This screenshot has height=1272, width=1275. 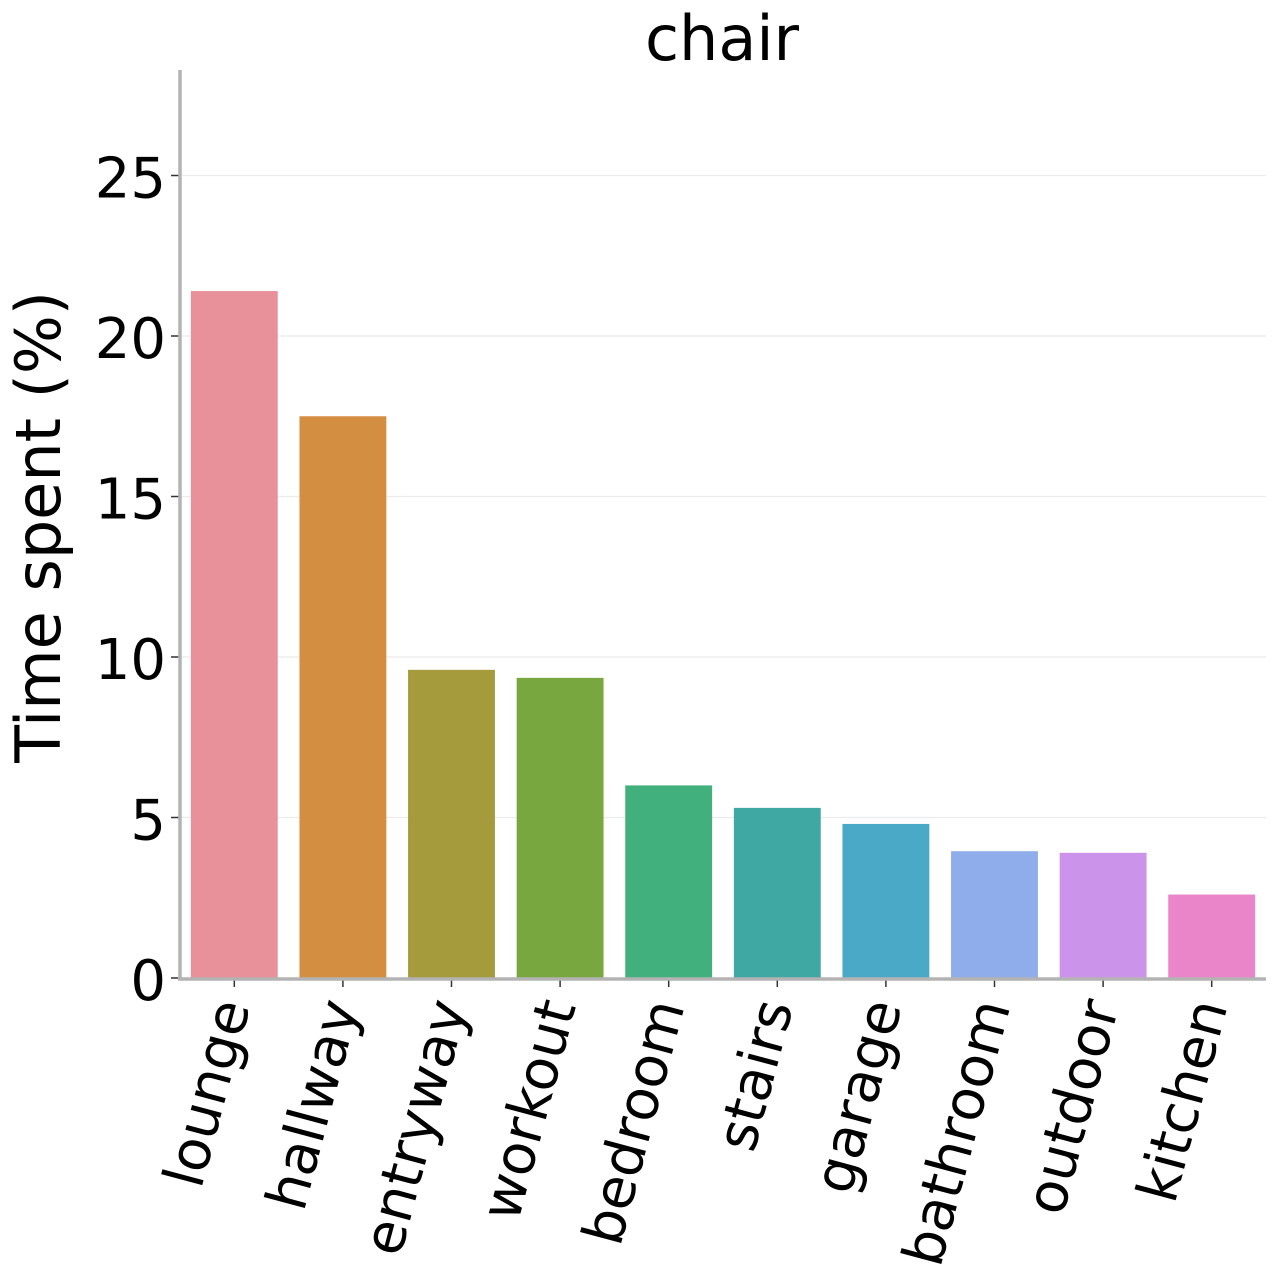 I want to click on y-ticks: 0 5 10 15 20 25, so click(x=137, y=580).